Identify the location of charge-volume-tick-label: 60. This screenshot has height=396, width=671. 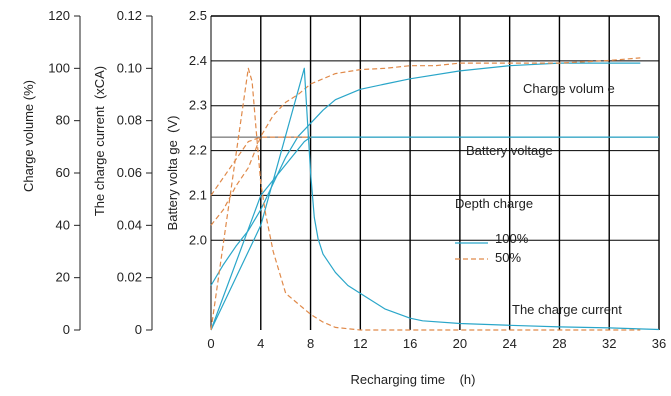
(63, 172).